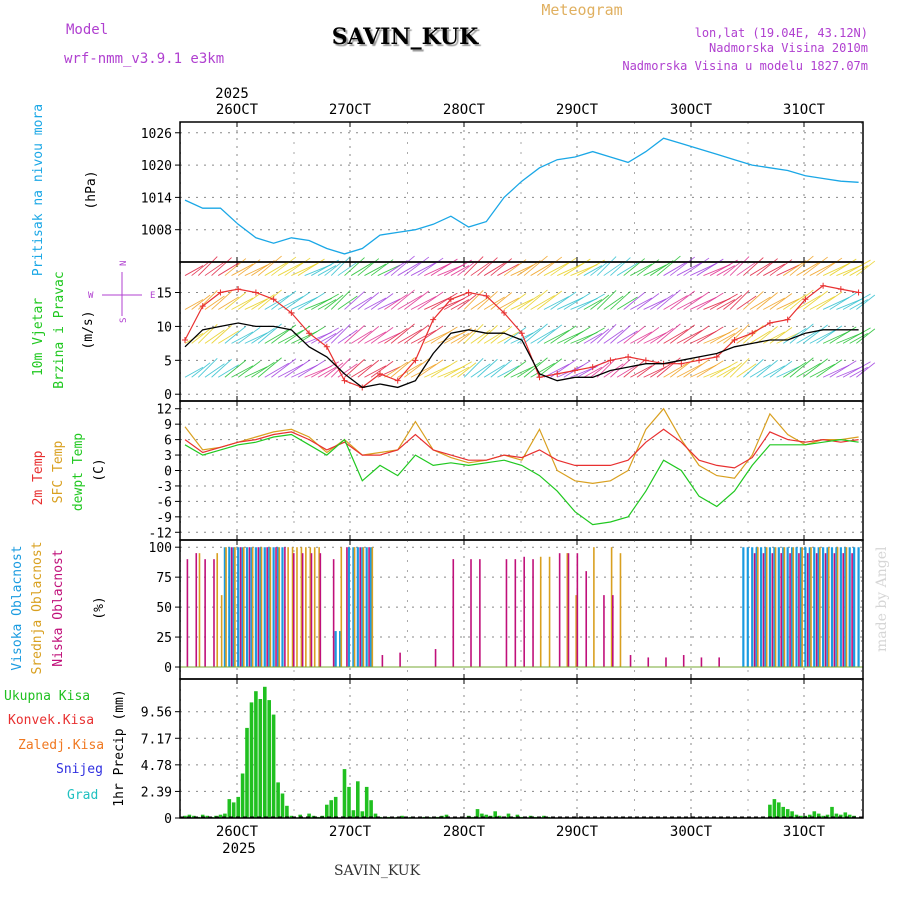 This screenshot has width=900, height=904. I want to click on lonlat-text: lon,lat (19.04E, 43.12N), so click(781, 33).